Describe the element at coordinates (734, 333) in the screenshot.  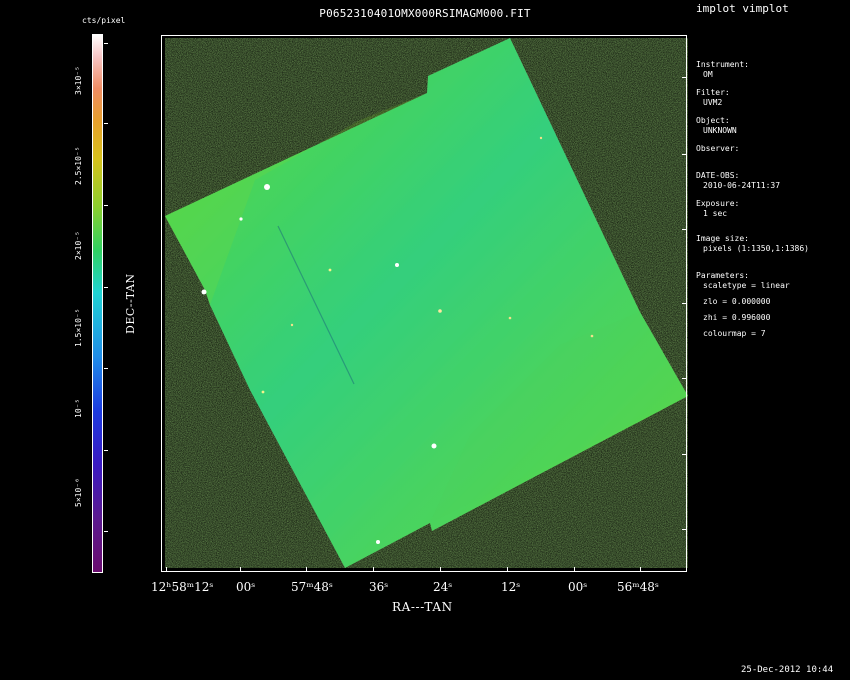
I see `parameter-line: colourmap = 7` at that location.